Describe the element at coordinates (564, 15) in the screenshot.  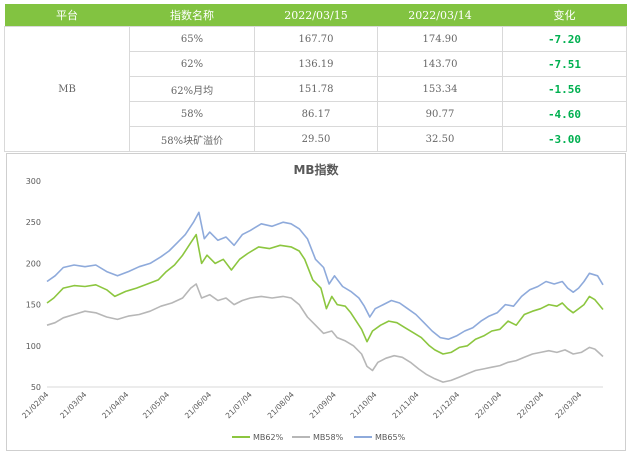
I see `header-change: 变化` at that location.